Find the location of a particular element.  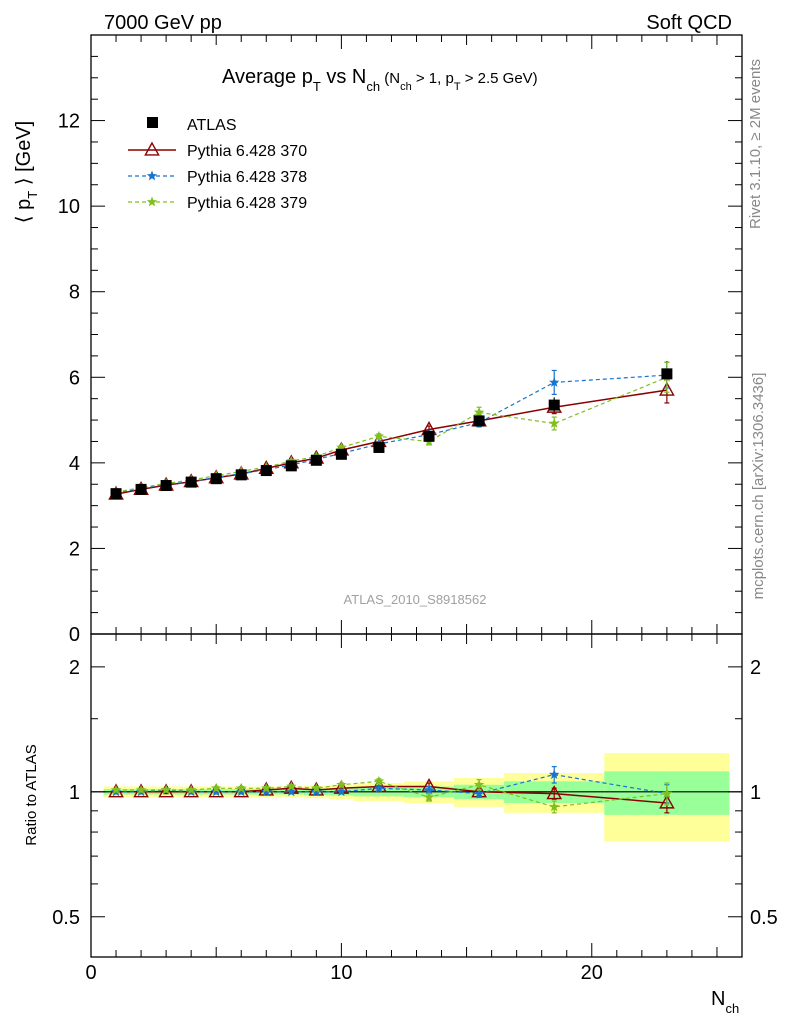

main-ytick-label: 8 is located at coordinates (74, 293).